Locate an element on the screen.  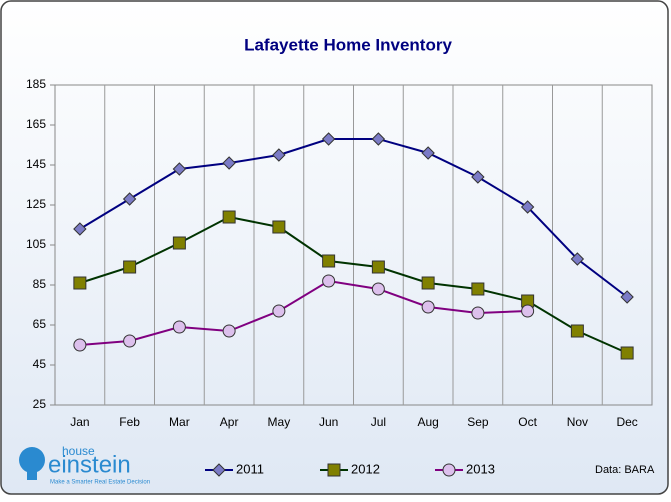
logo-name: einstein is located at coordinates (89, 464).